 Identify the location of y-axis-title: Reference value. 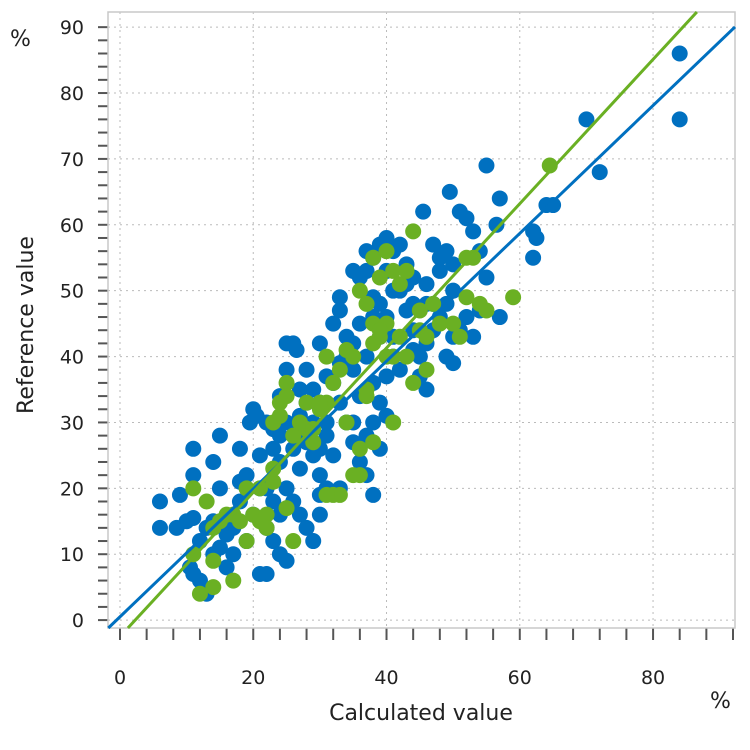
(26, 325).